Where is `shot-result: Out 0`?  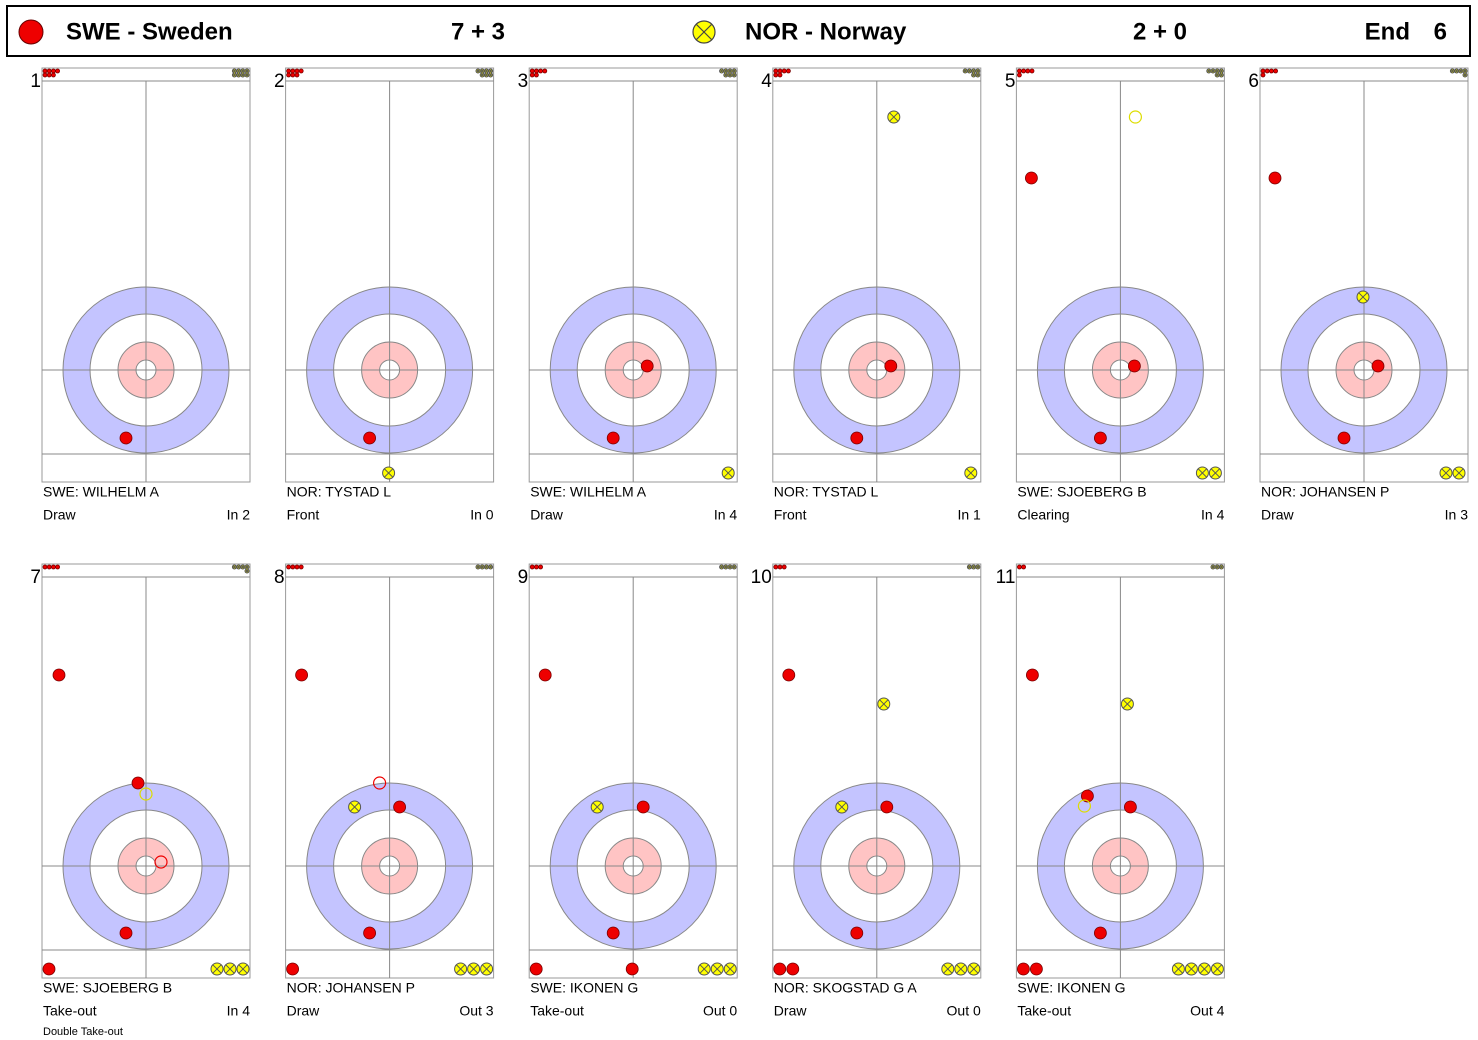 shot-result: Out 0 is located at coordinates (964, 1011).